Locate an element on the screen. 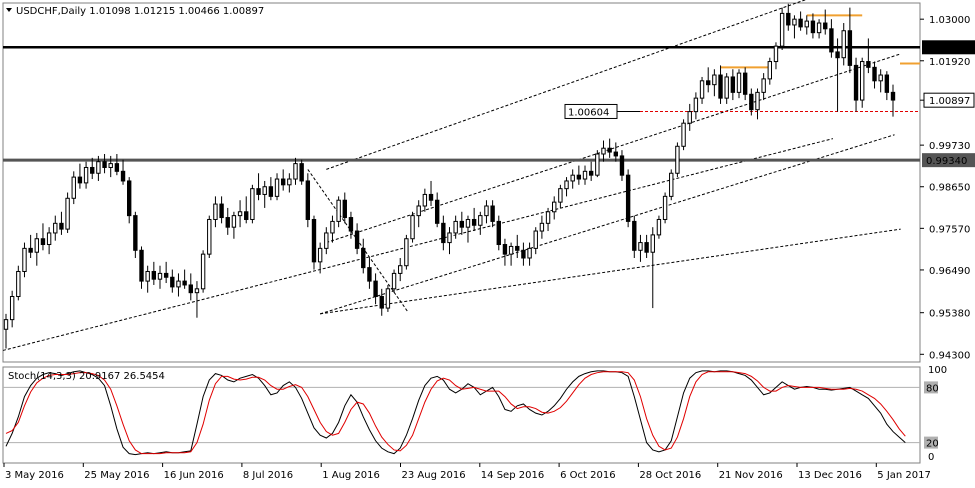 The image size is (975, 488). time-tick-label: 21 Nov 2016 is located at coordinates (751, 475).